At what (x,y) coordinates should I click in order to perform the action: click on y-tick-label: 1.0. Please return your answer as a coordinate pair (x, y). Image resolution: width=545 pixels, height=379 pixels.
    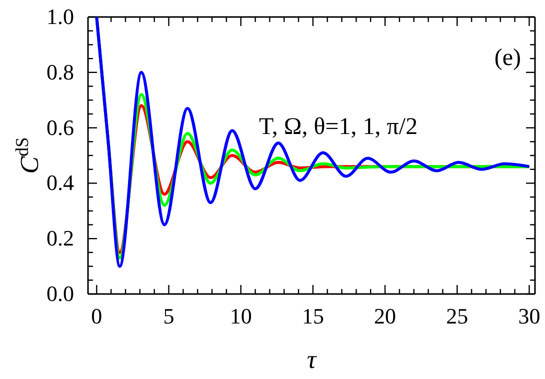
    Looking at the image, I should click on (60, 17).